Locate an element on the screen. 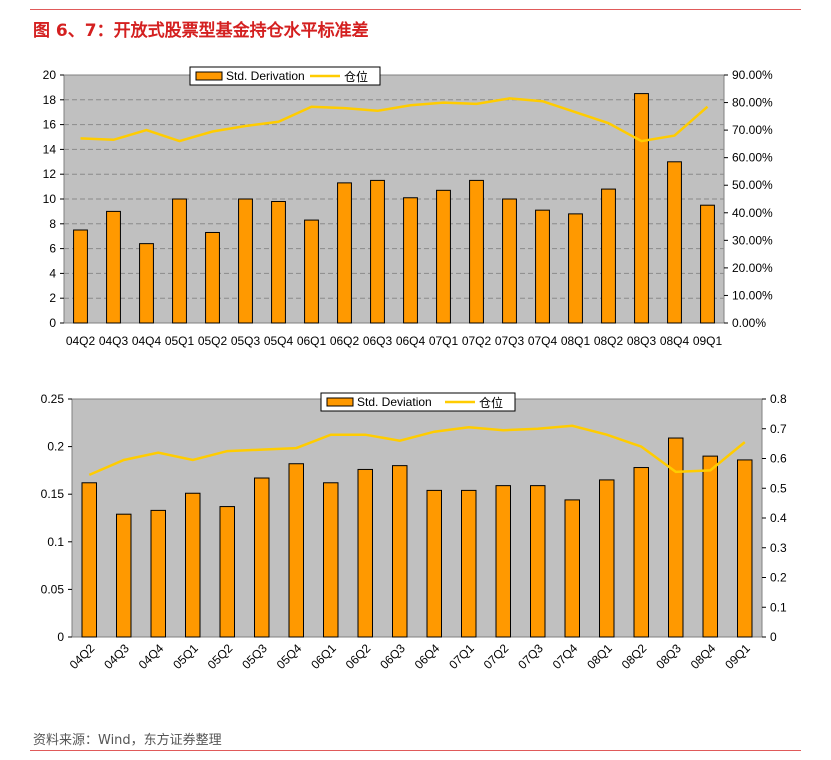 Image resolution: width=831 pixels, height=760 pixels. left-axis-tick-label: 0.1 is located at coordinates (55, 542).